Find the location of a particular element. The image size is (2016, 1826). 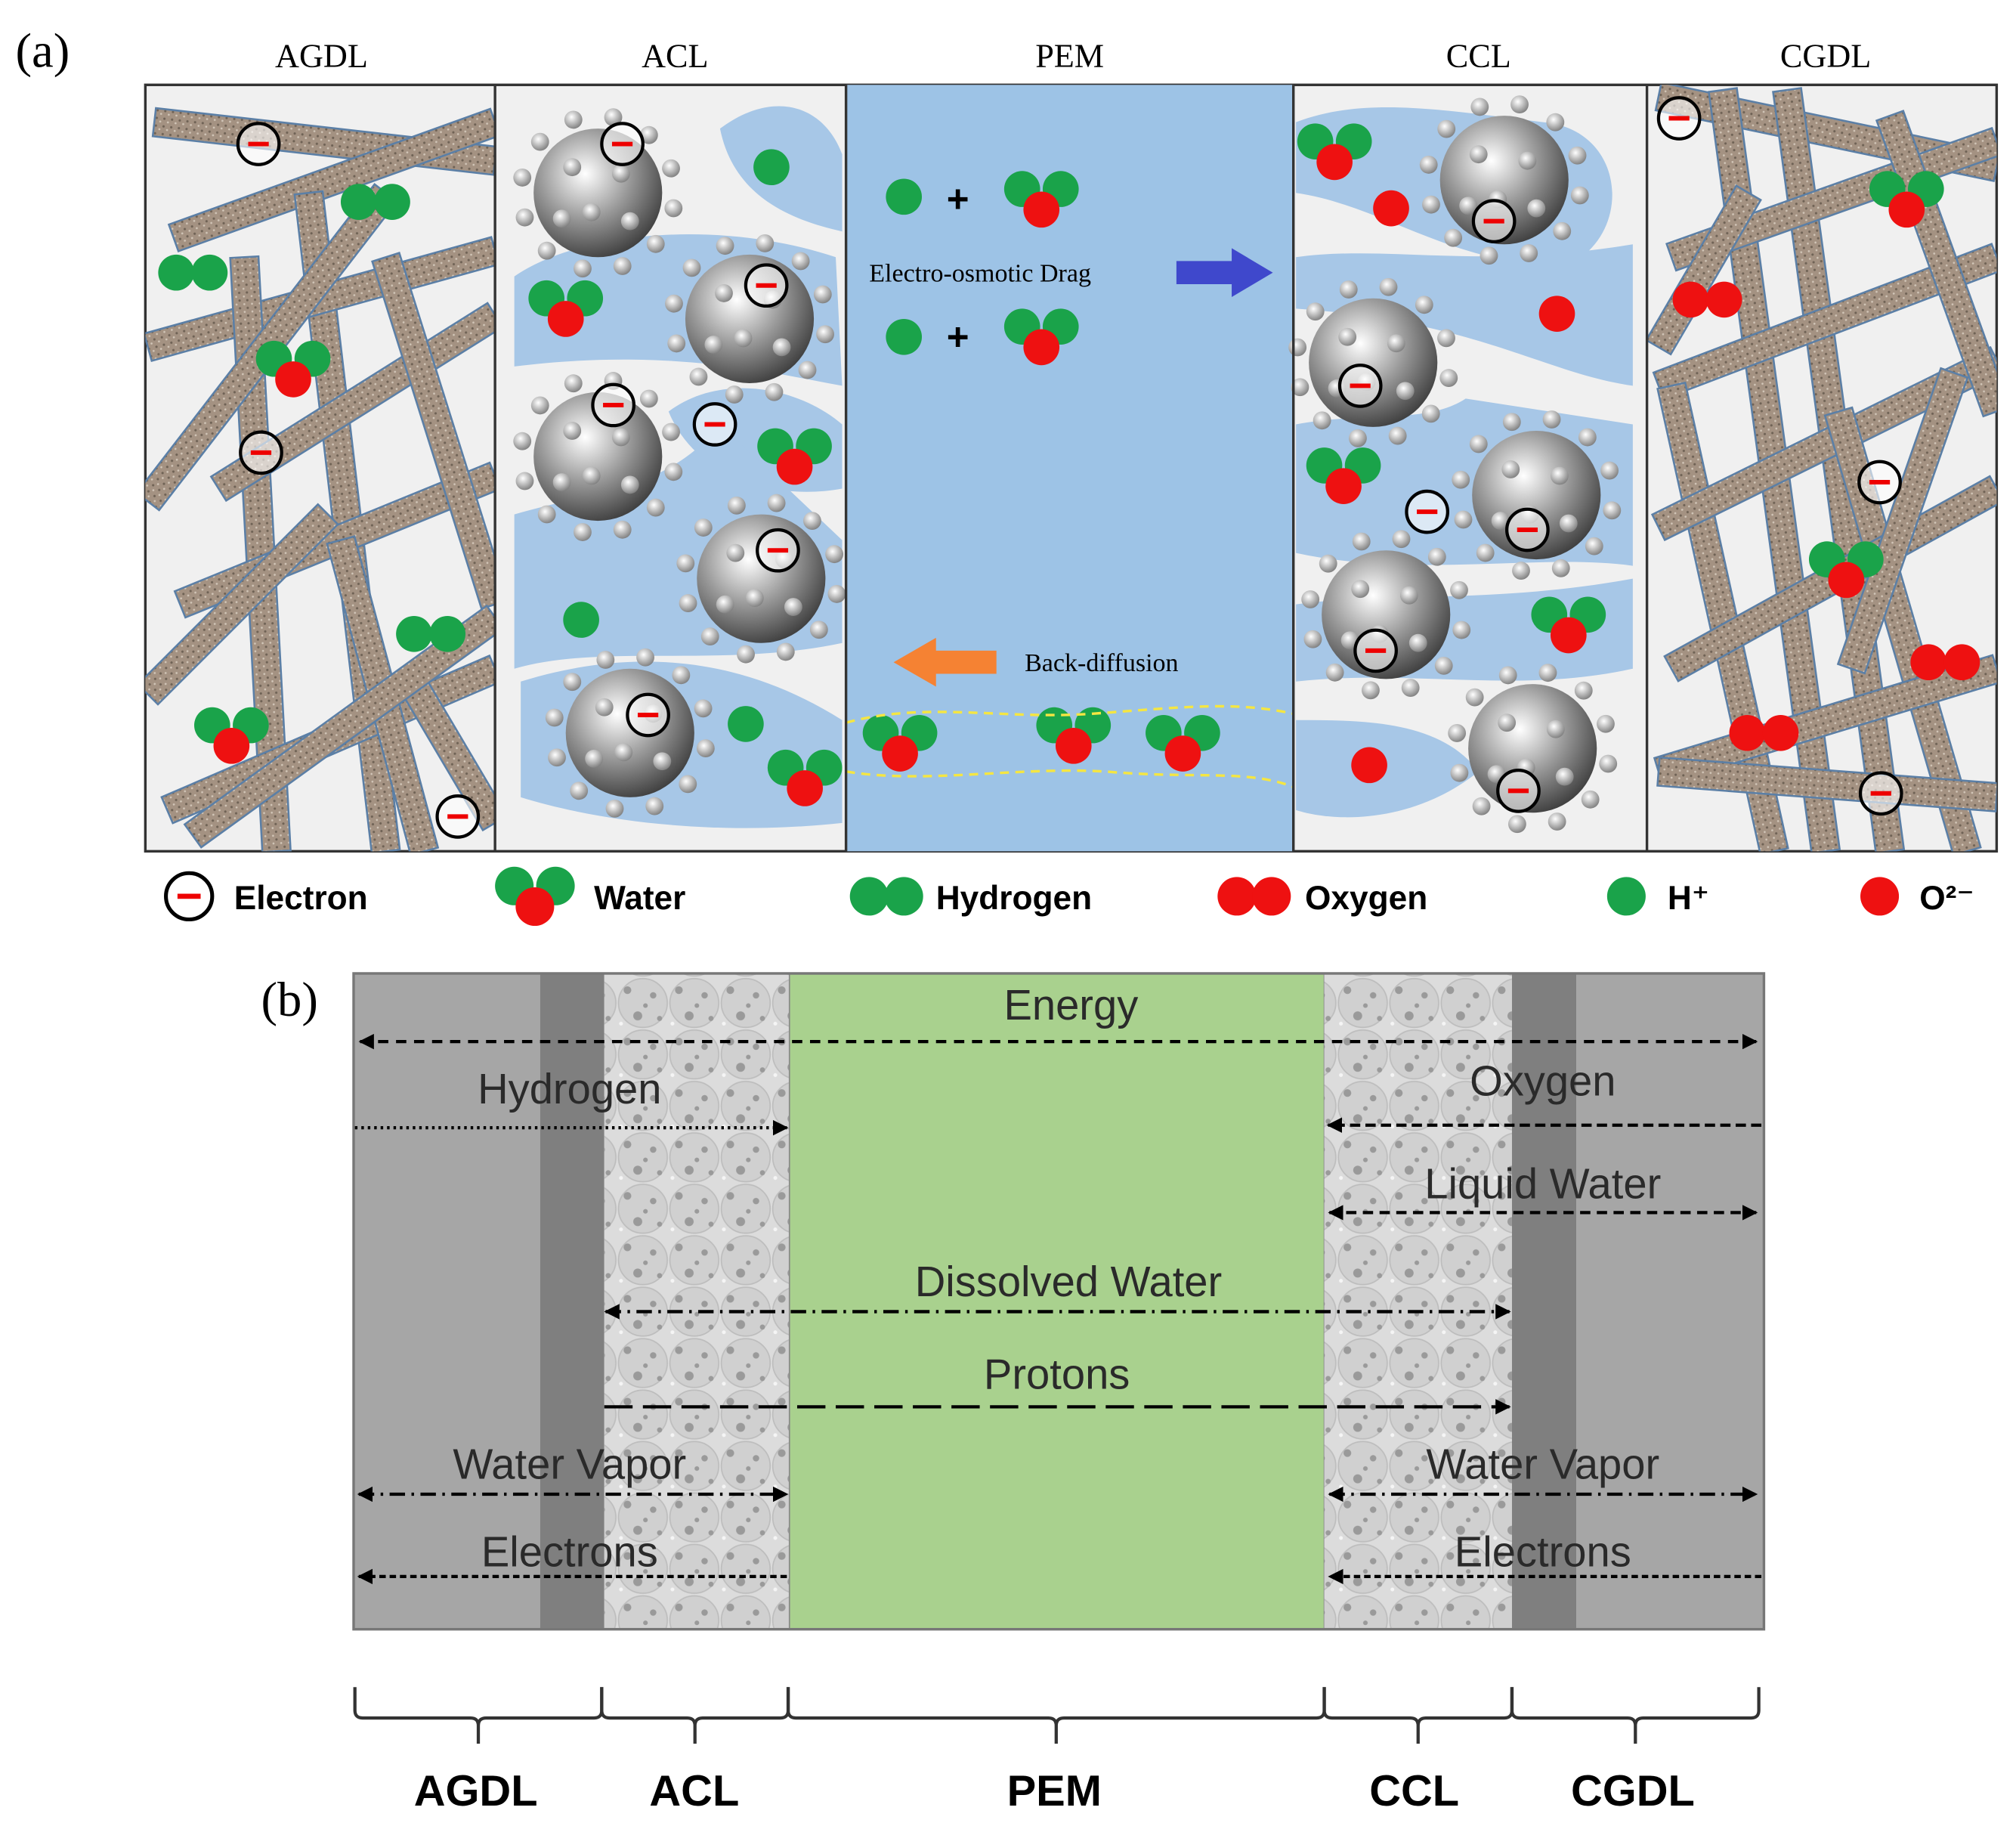

hydrogen-atom is located at coordinates (904, 336).